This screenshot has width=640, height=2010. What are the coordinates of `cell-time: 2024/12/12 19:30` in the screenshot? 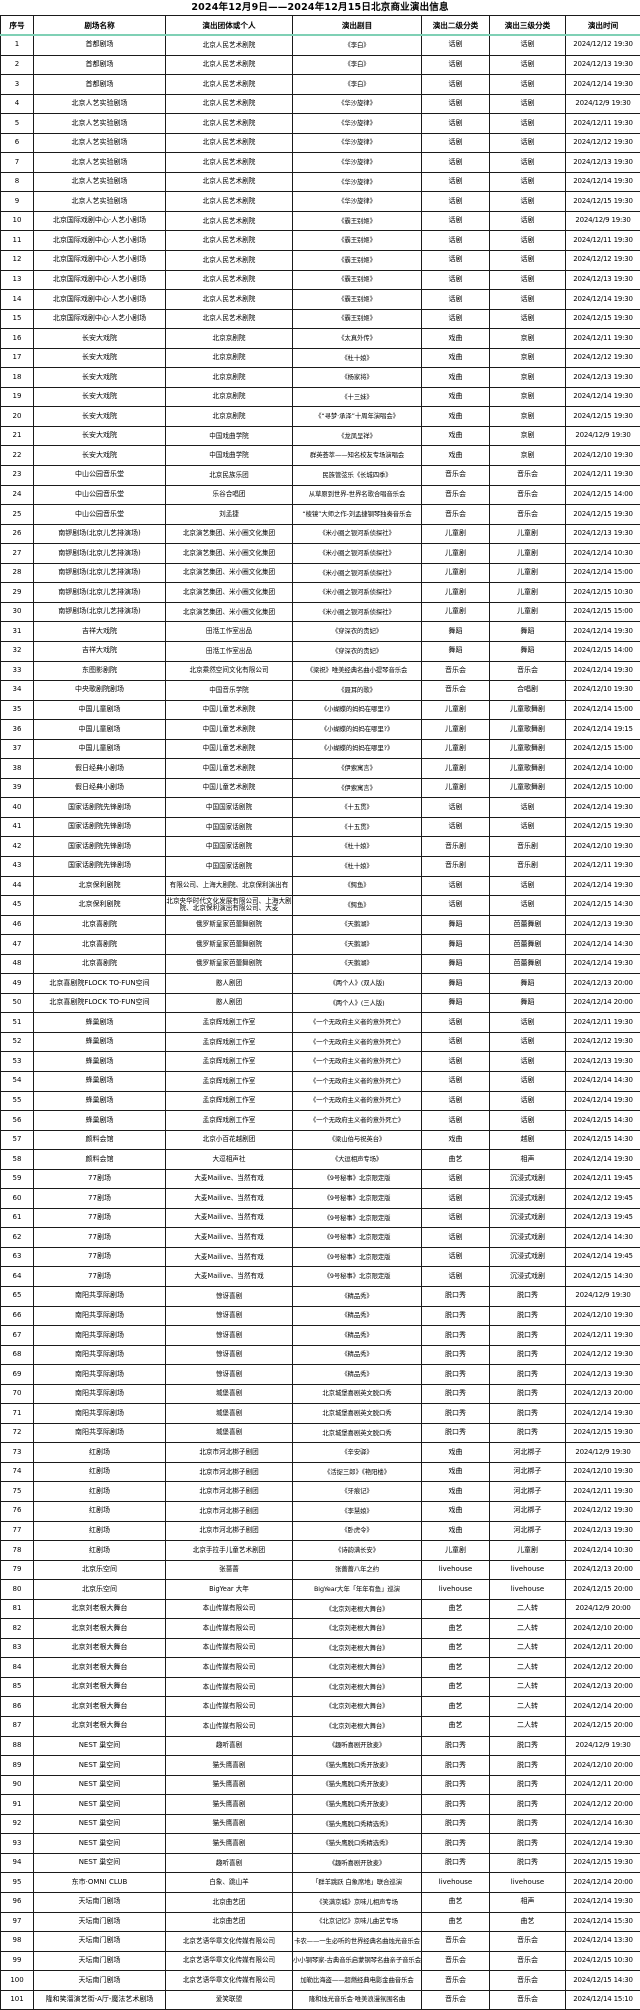 It's located at (603, 143).